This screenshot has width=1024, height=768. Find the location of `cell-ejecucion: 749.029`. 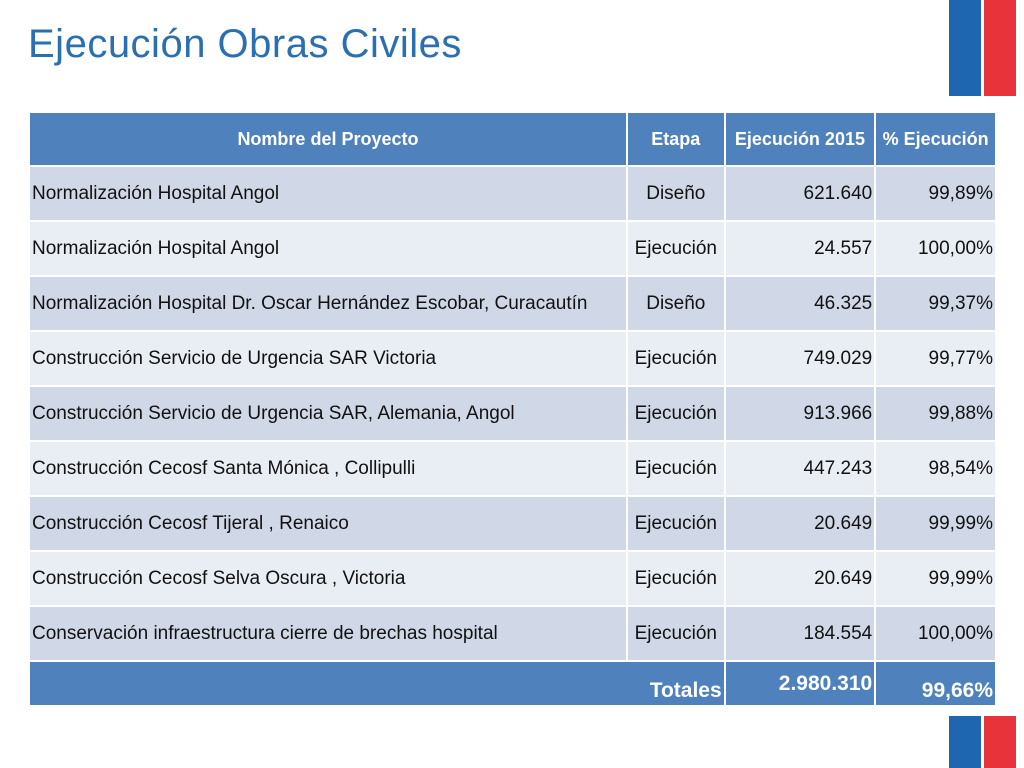

cell-ejecucion: 749.029 is located at coordinates (800, 358).